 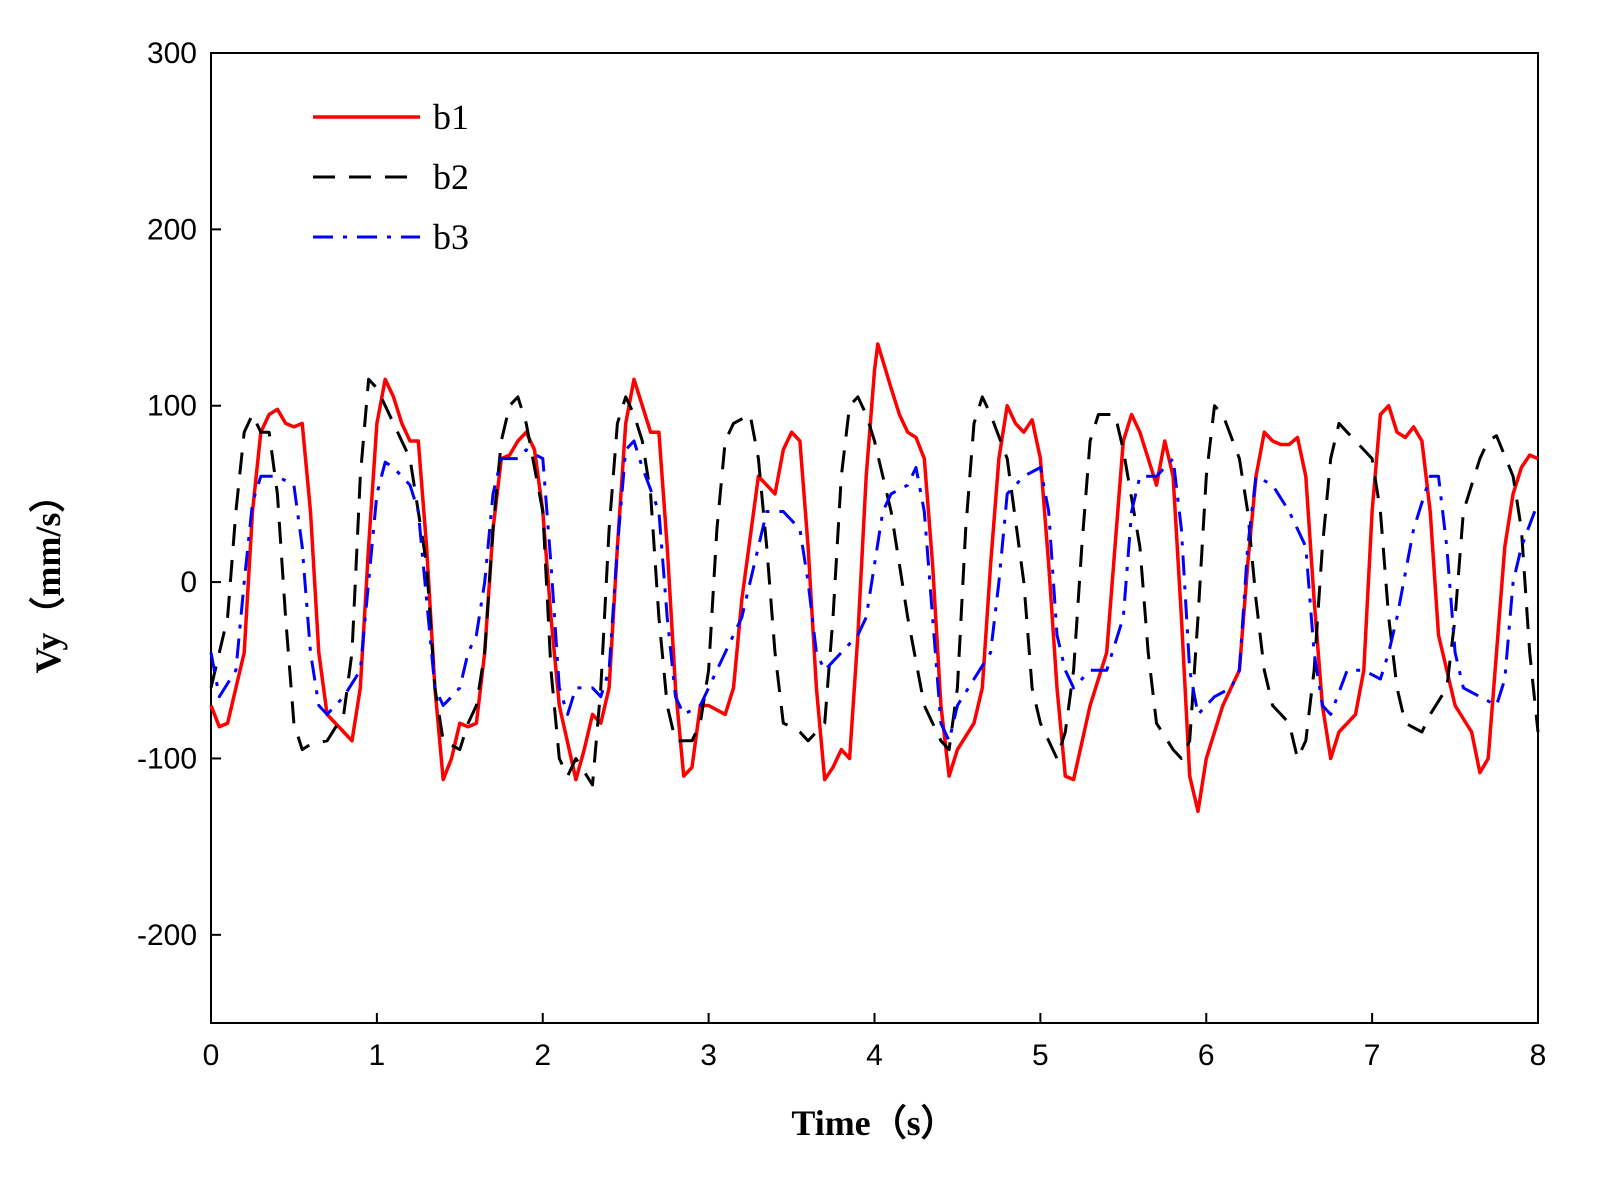 I want to click on x-tick-label: 1, so click(x=377, y=1055).